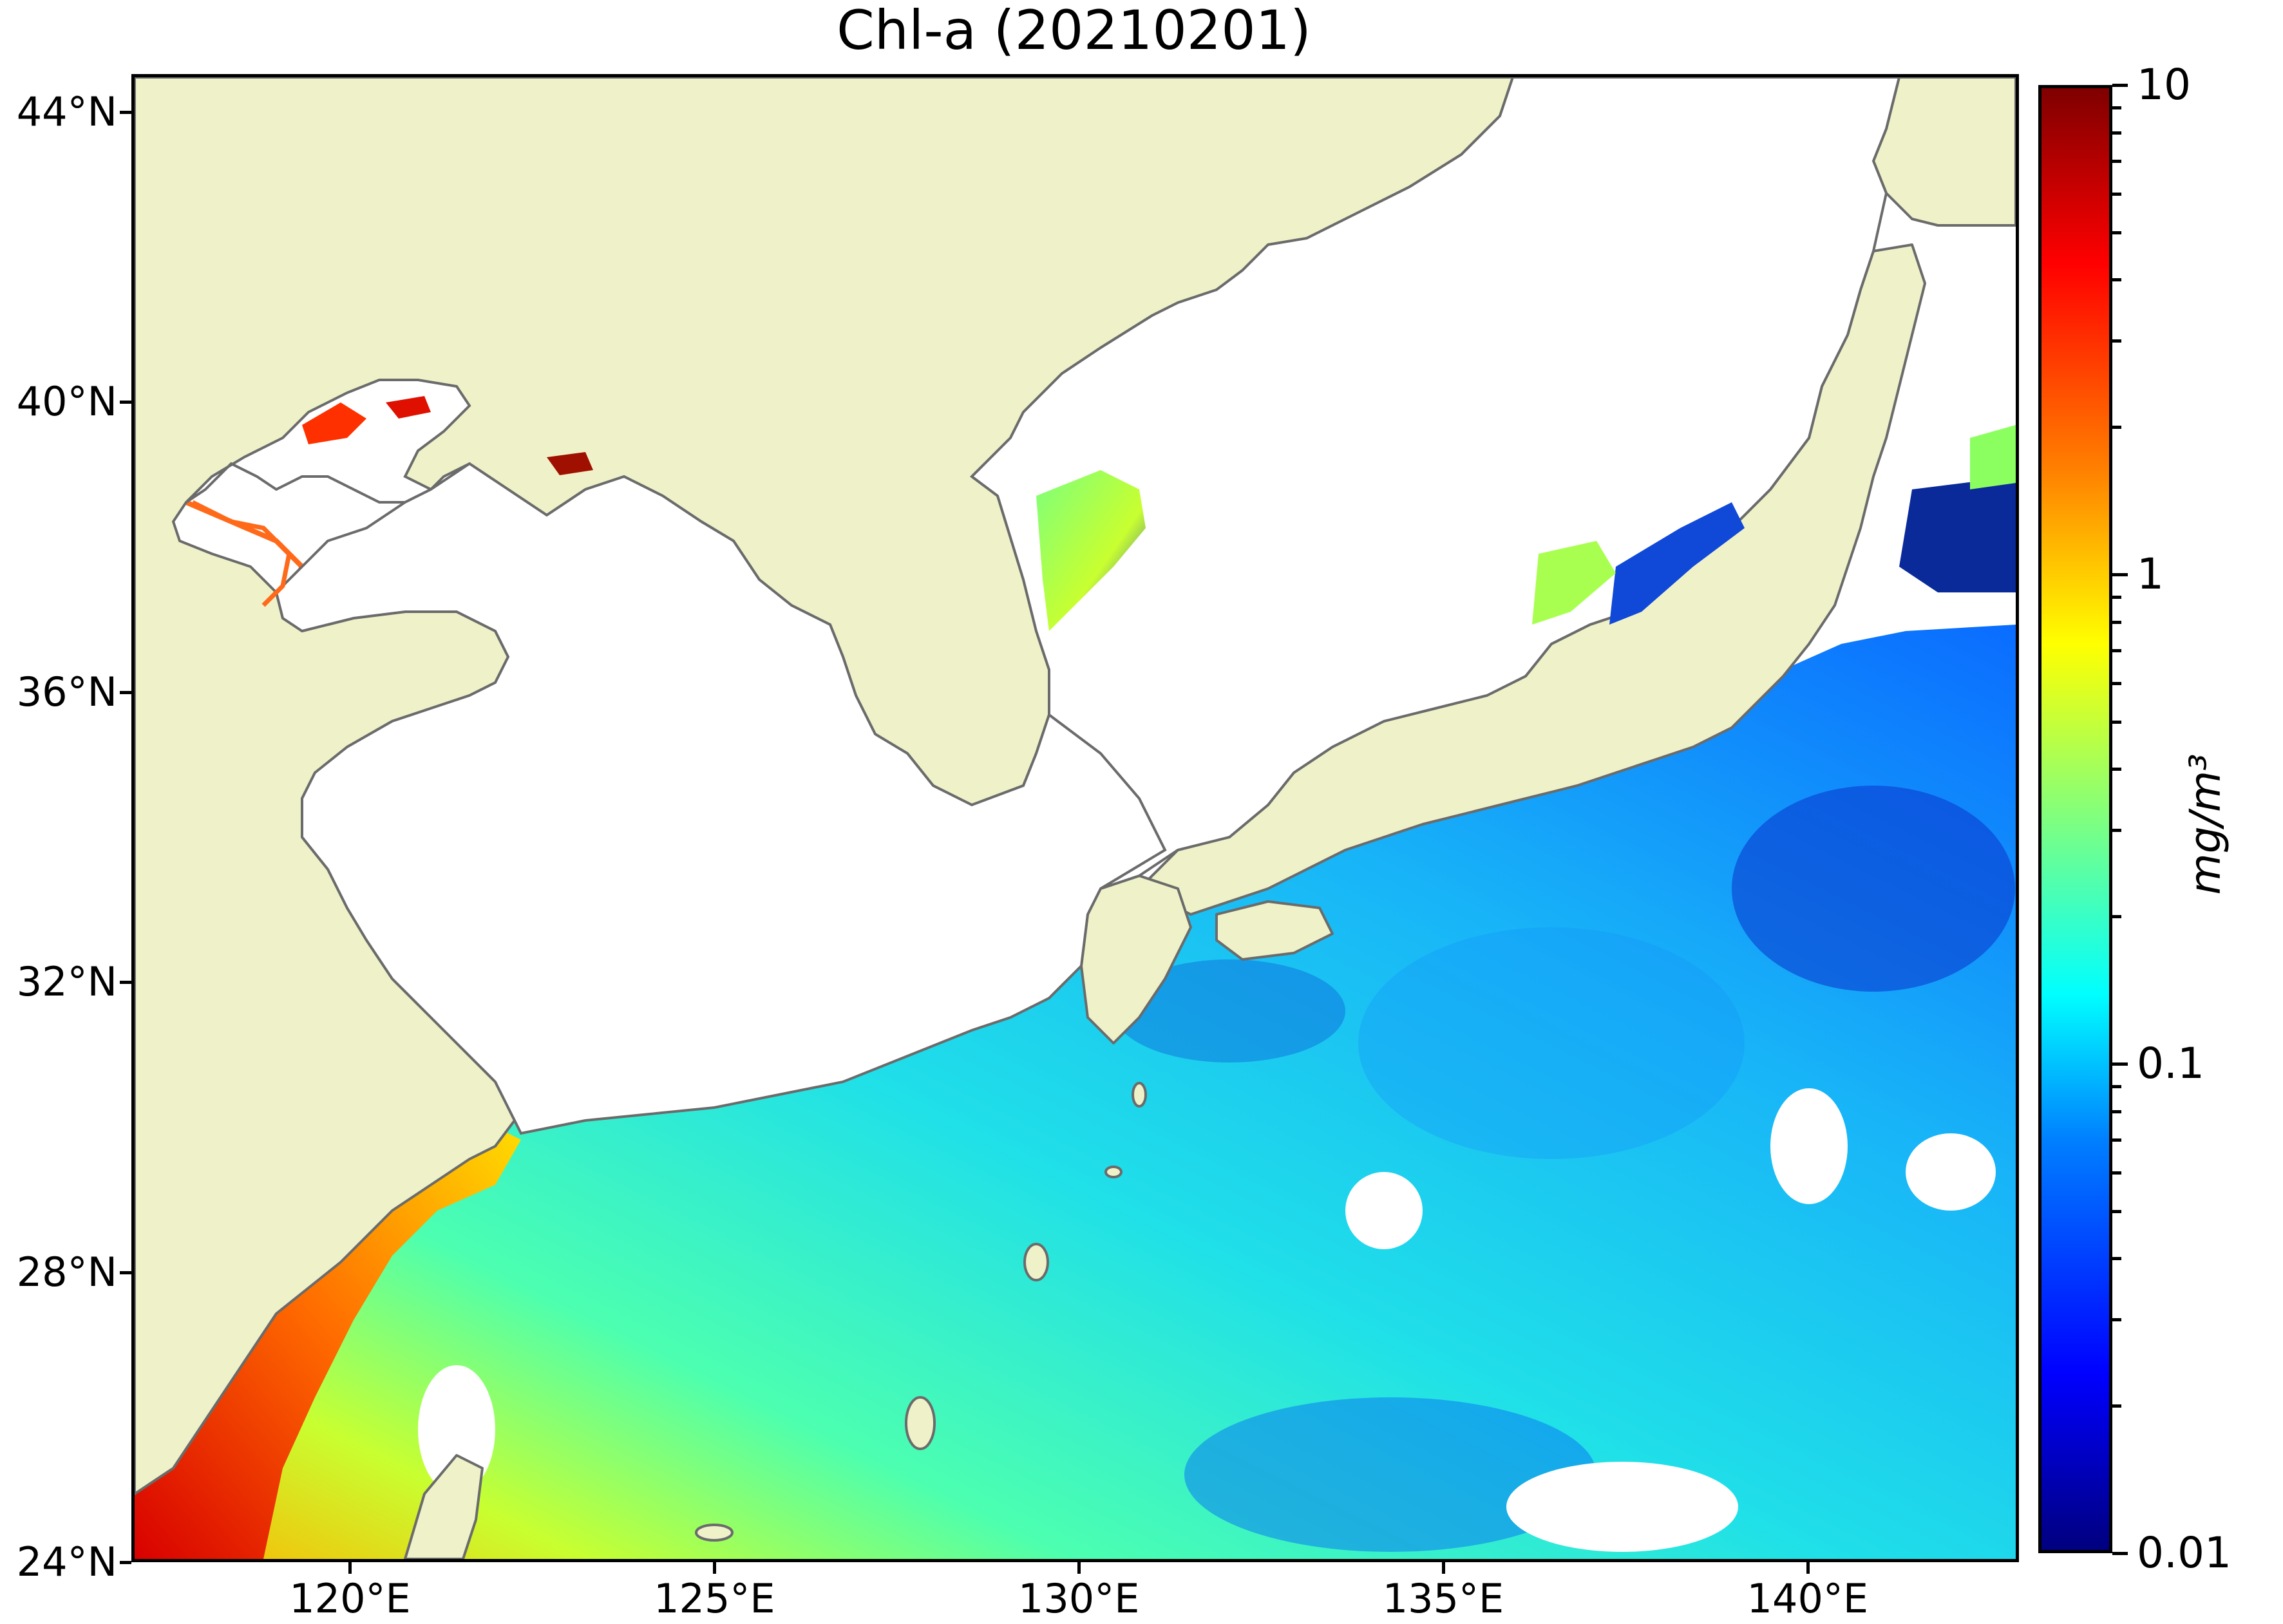  I want to click on latitude-tick-label: 32°N, so click(66, 982).